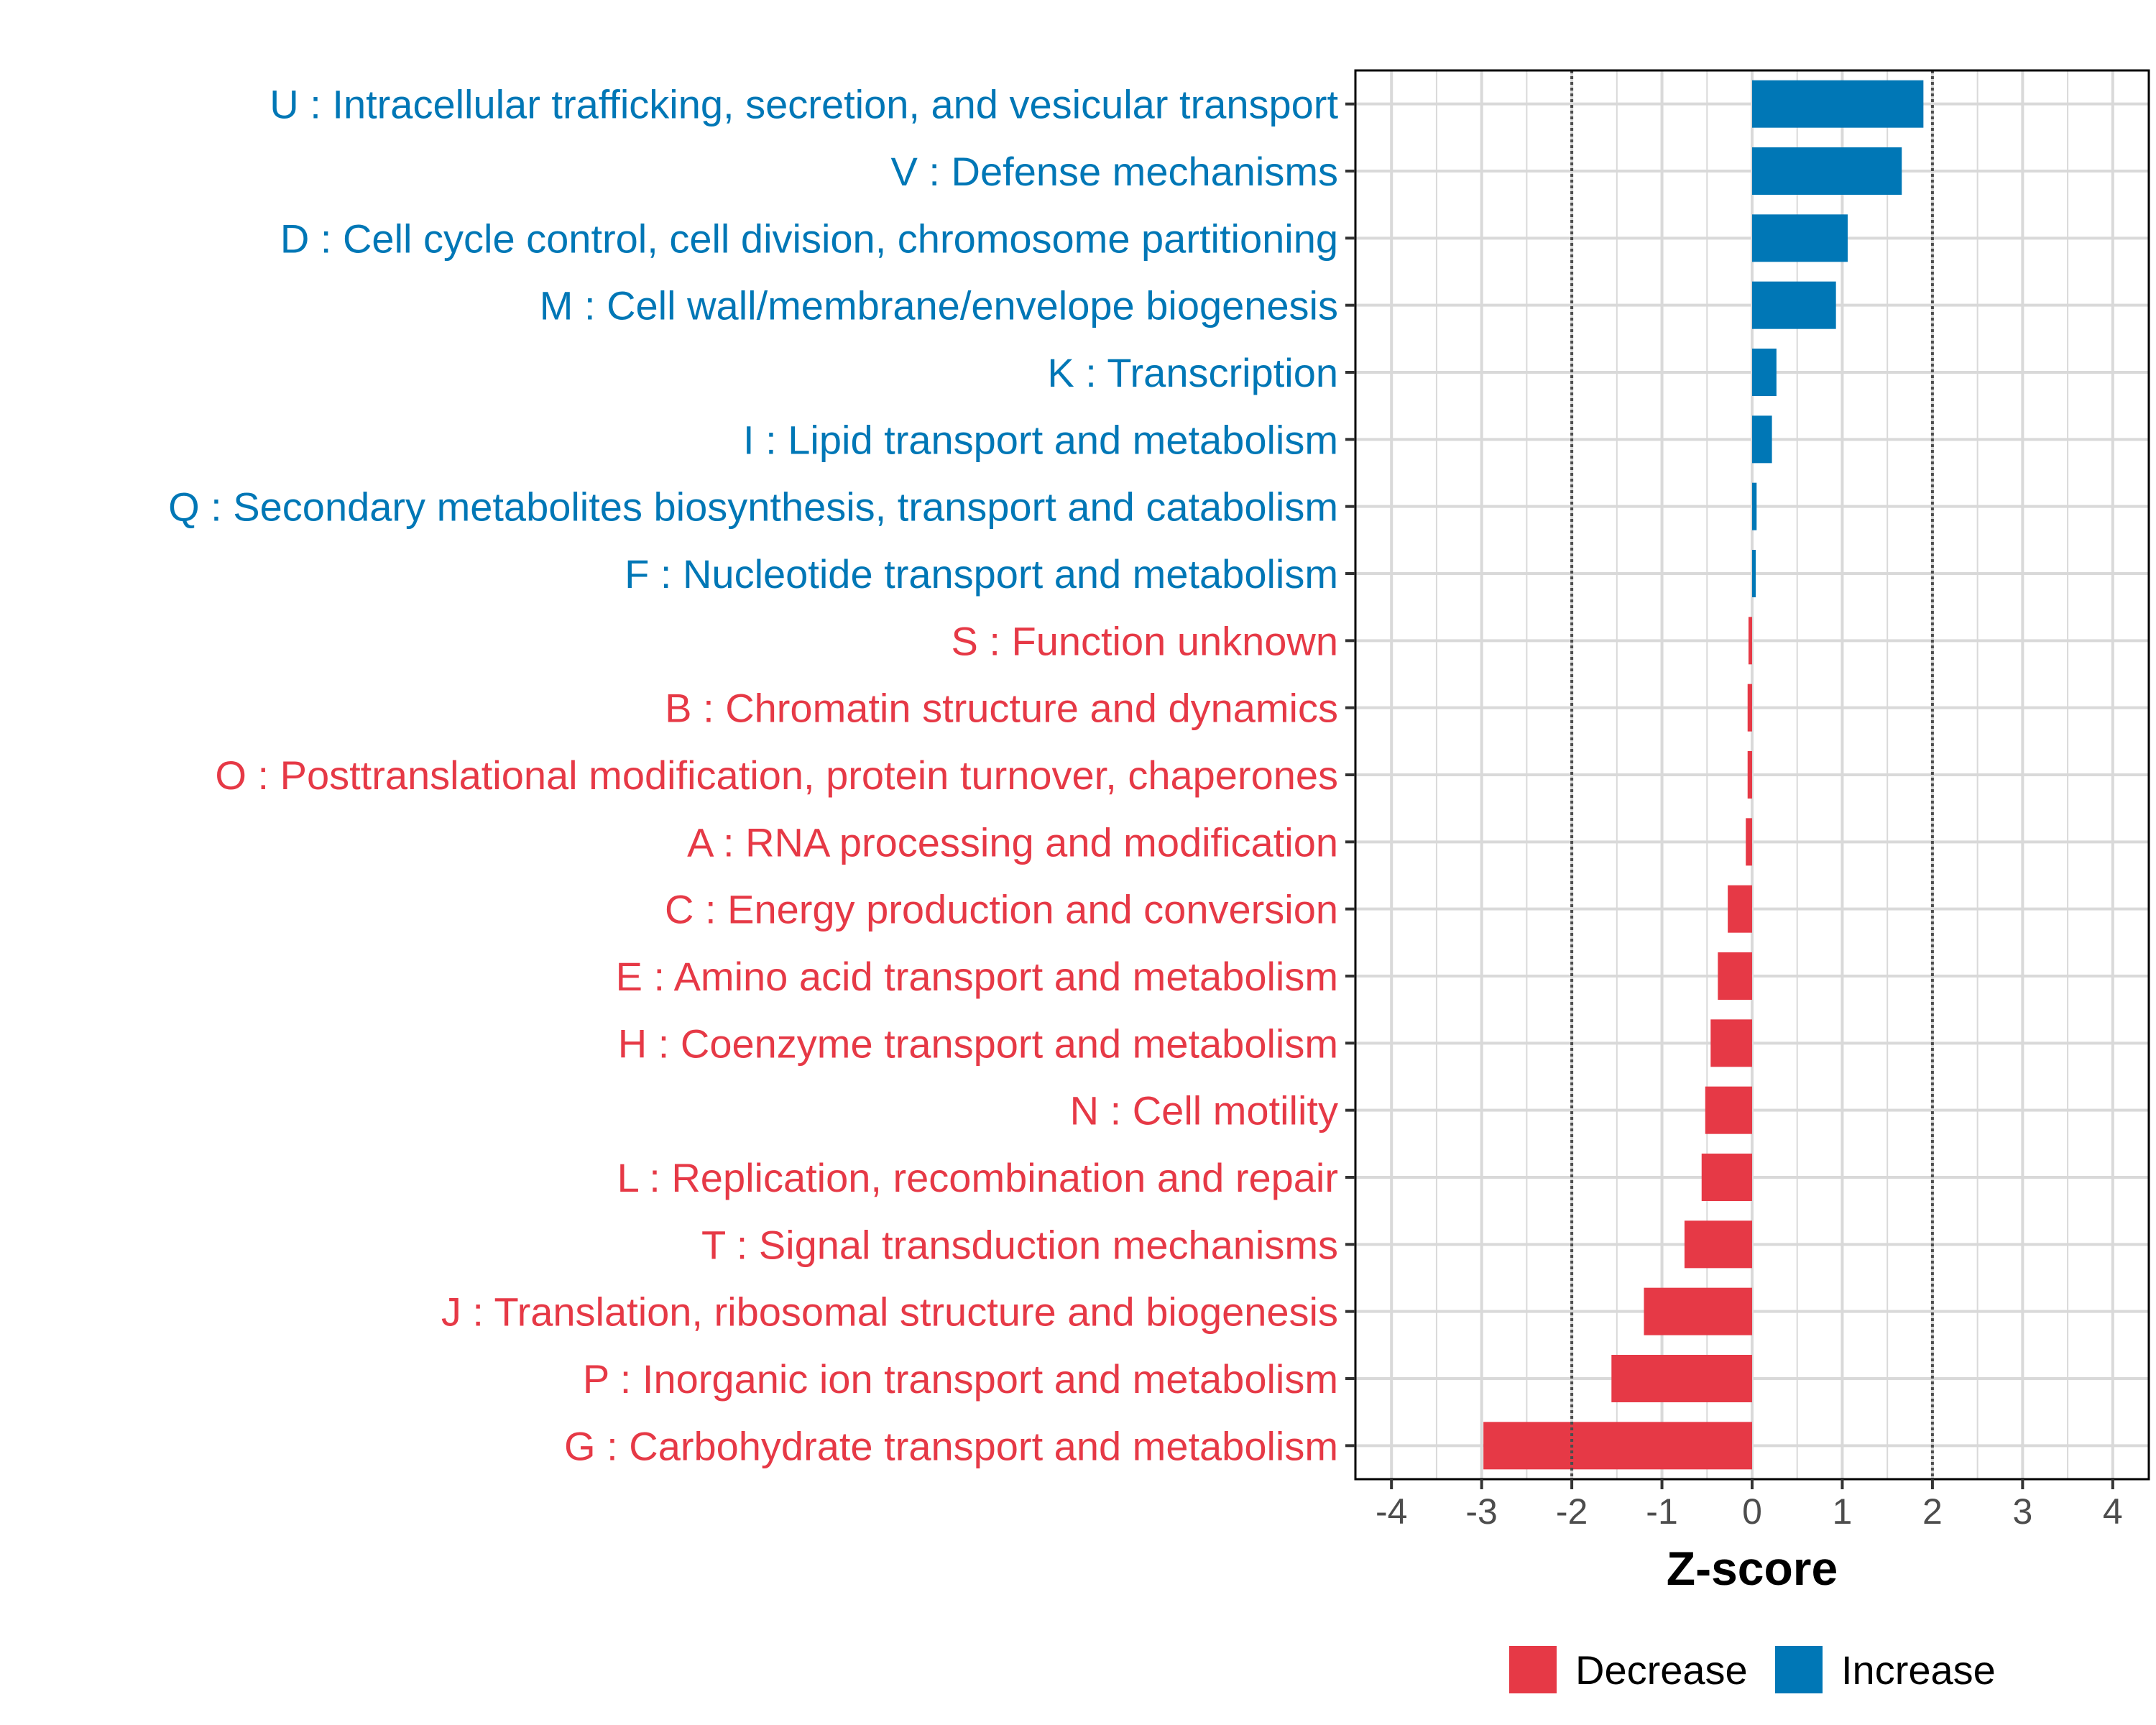  I want to click on bar-g, so click(1618, 1446).